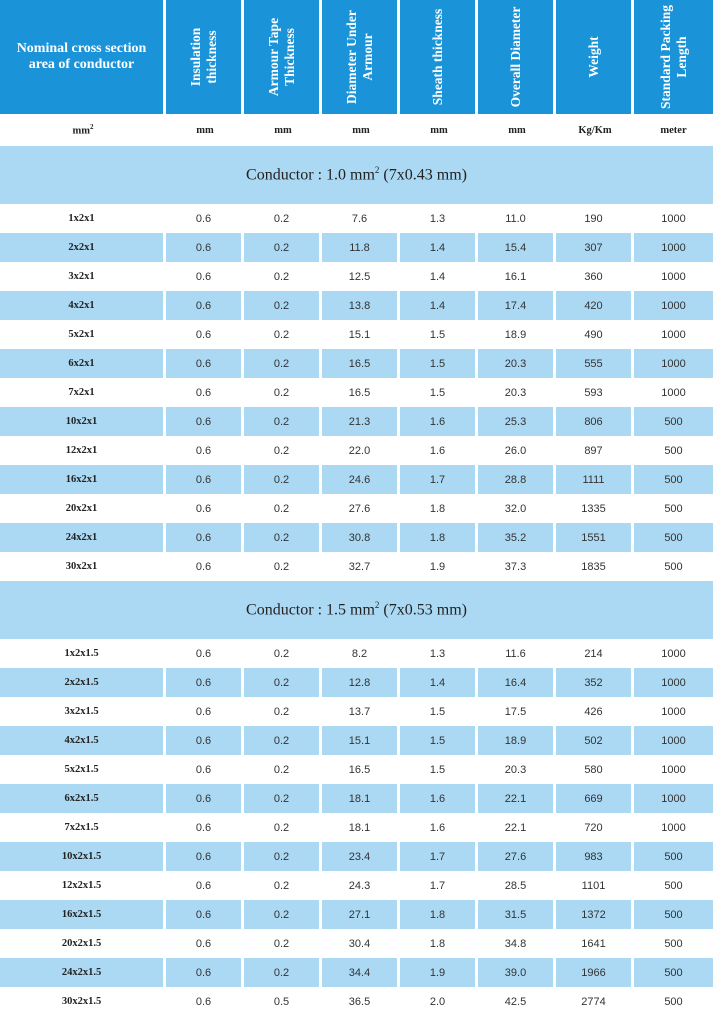 The image size is (713, 1024). Describe the element at coordinates (595, 798) in the screenshot. I see `table-cell: 669` at that location.